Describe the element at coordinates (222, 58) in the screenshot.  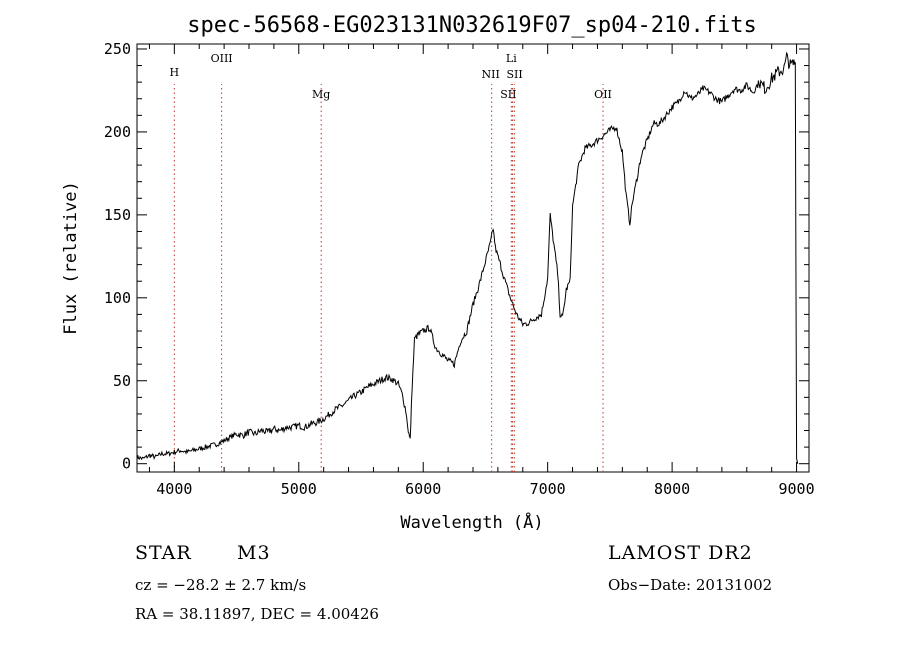
I see `spectral-line-label: OIII` at that location.